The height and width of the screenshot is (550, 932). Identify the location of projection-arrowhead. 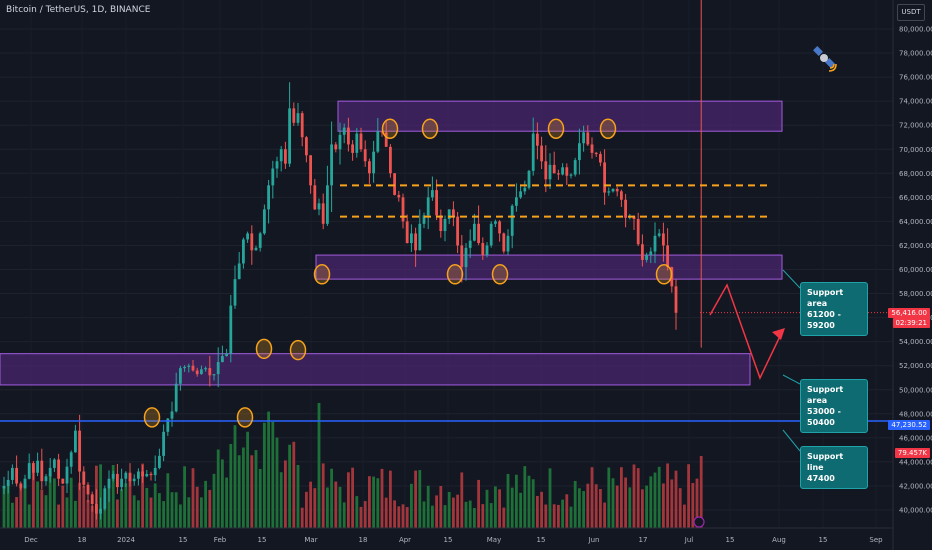
(778, 334).